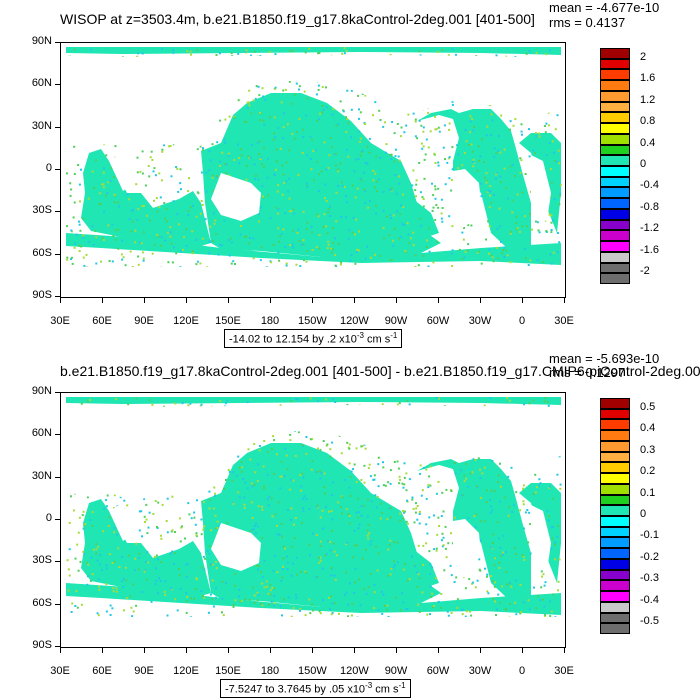 This screenshot has height=700, width=700. What do you see at coordinates (42, 252) in the screenshot?
I see `lat-tick-label: 60S` at bounding box center [42, 252].